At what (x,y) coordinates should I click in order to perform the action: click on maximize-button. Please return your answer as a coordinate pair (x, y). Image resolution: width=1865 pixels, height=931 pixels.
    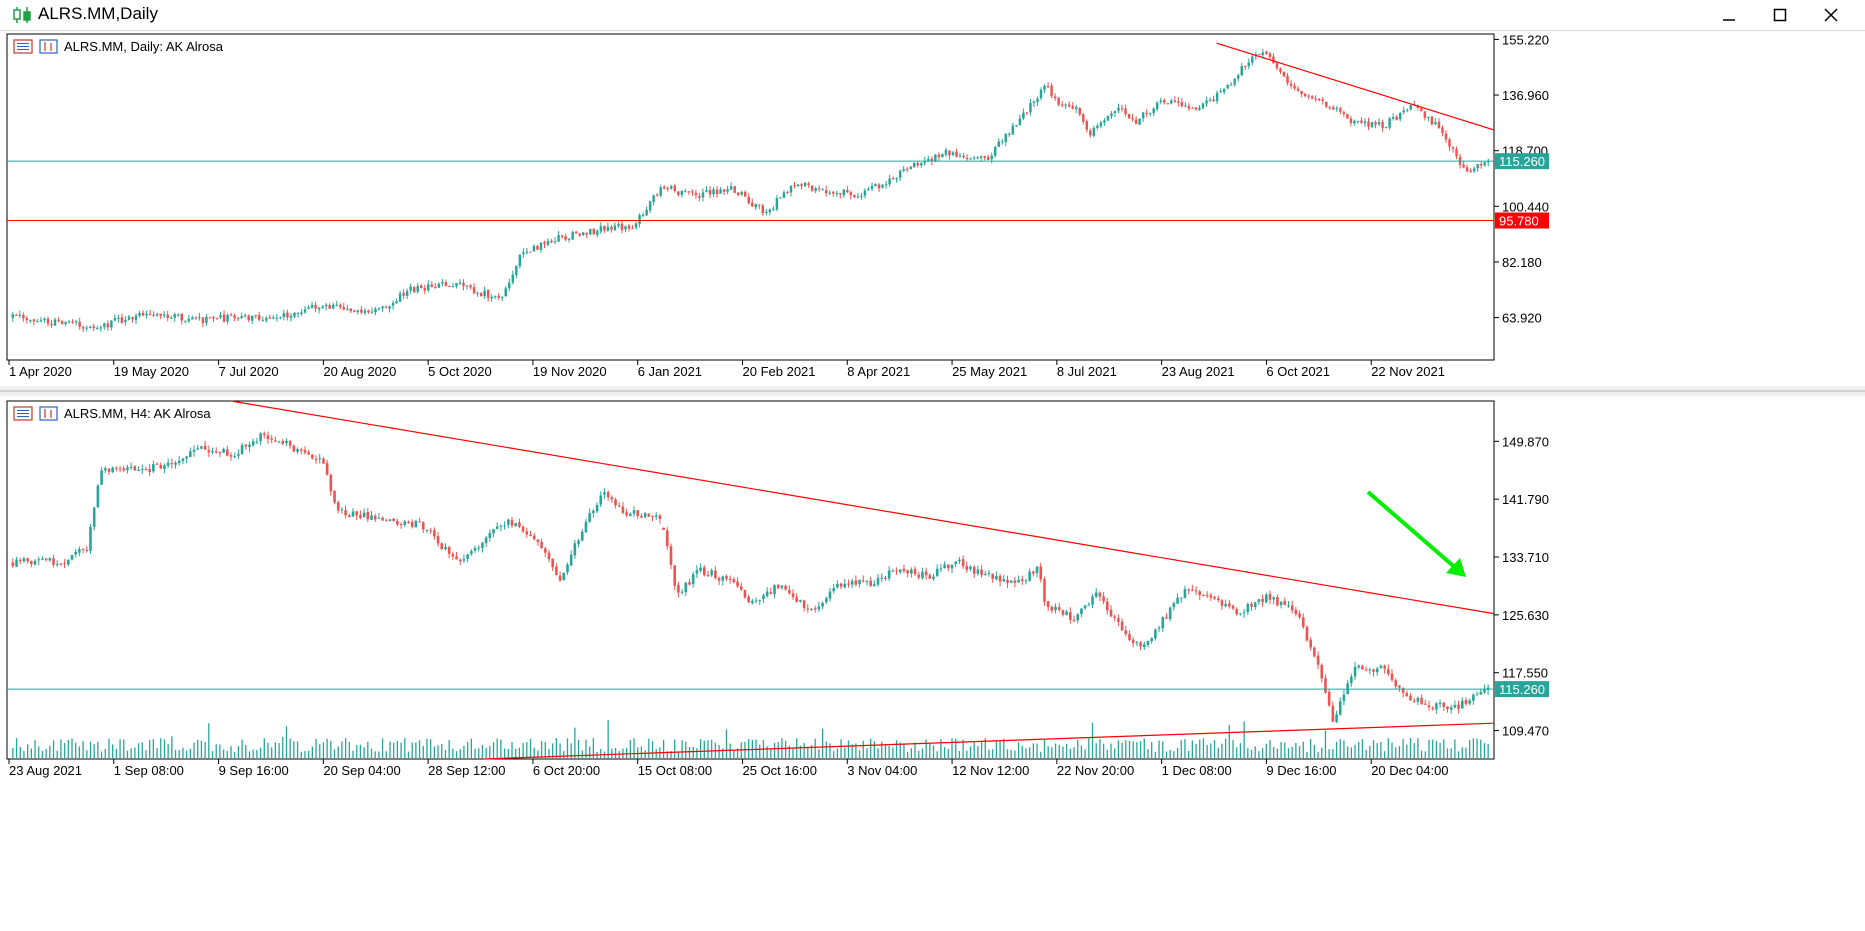
    Looking at the image, I should click on (1780, 15).